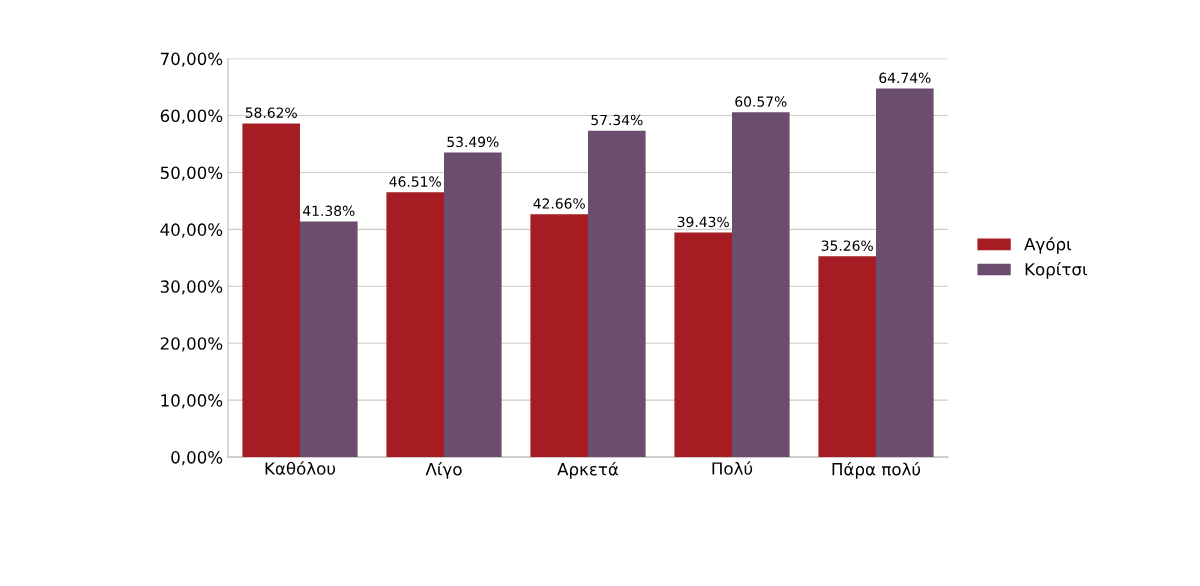 This screenshot has height=586, width=1200. What do you see at coordinates (473, 142) in the screenshot?
I see `data-label: 53.49%` at bounding box center [473, 142].